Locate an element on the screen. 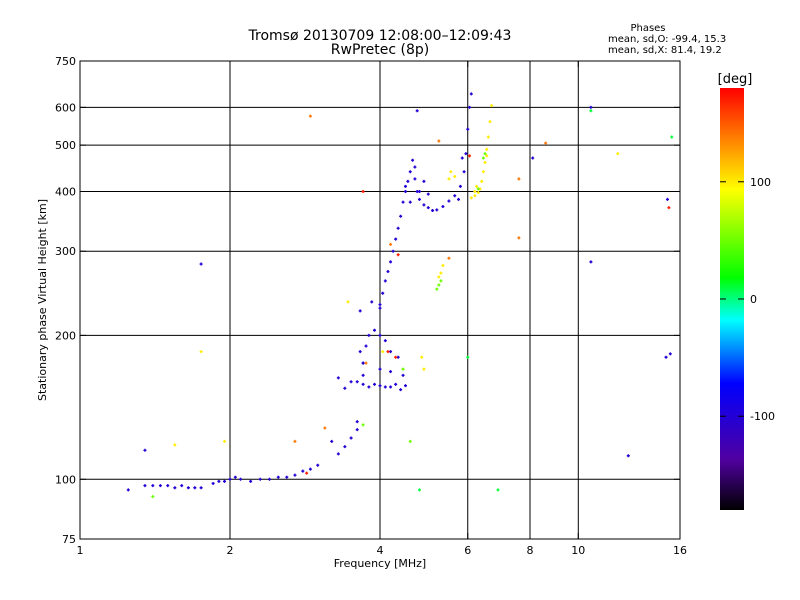 This screenshot has height=600, width=800. x-tick-label: 1 is located at coordinates (80, 550).